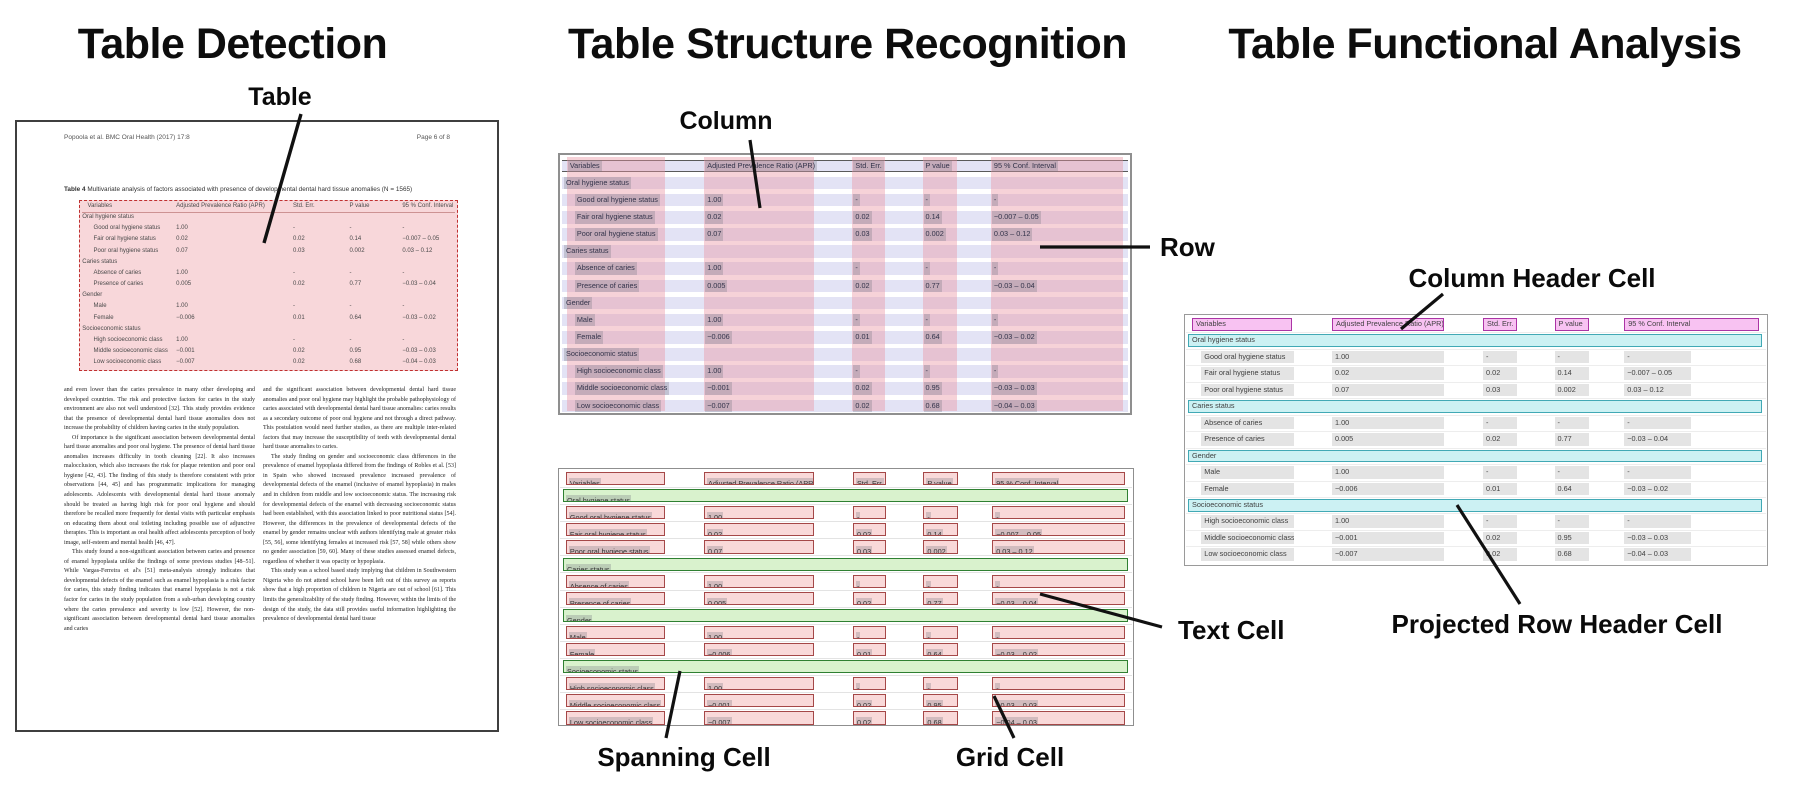 Image resolution: width=1800 pixels, height=790 pixels. Describe the element at coordinates (615, 650) in the screenshot. I see `grid-cell: Female` at that location.